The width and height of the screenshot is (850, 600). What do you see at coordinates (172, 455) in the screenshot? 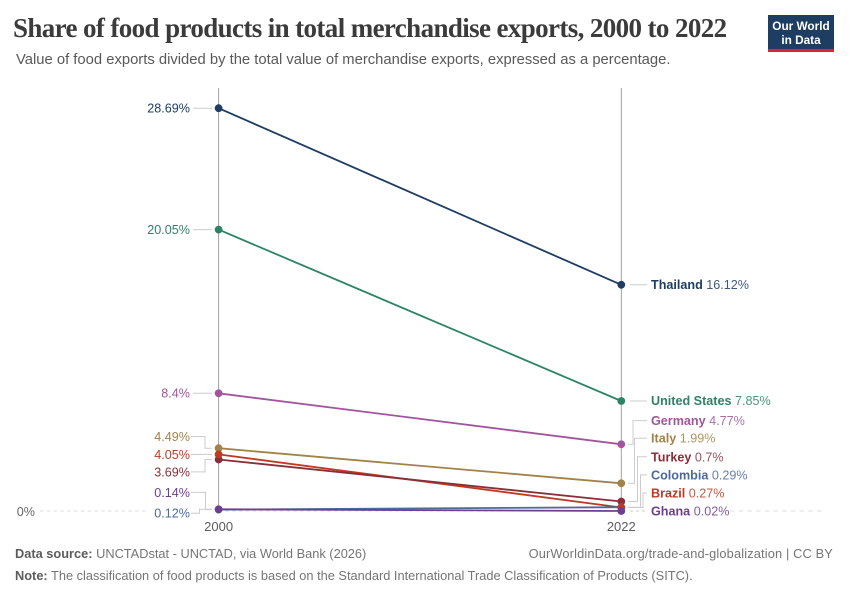
I see `svg-text: 4.05%` at bounding box center [172, 455].